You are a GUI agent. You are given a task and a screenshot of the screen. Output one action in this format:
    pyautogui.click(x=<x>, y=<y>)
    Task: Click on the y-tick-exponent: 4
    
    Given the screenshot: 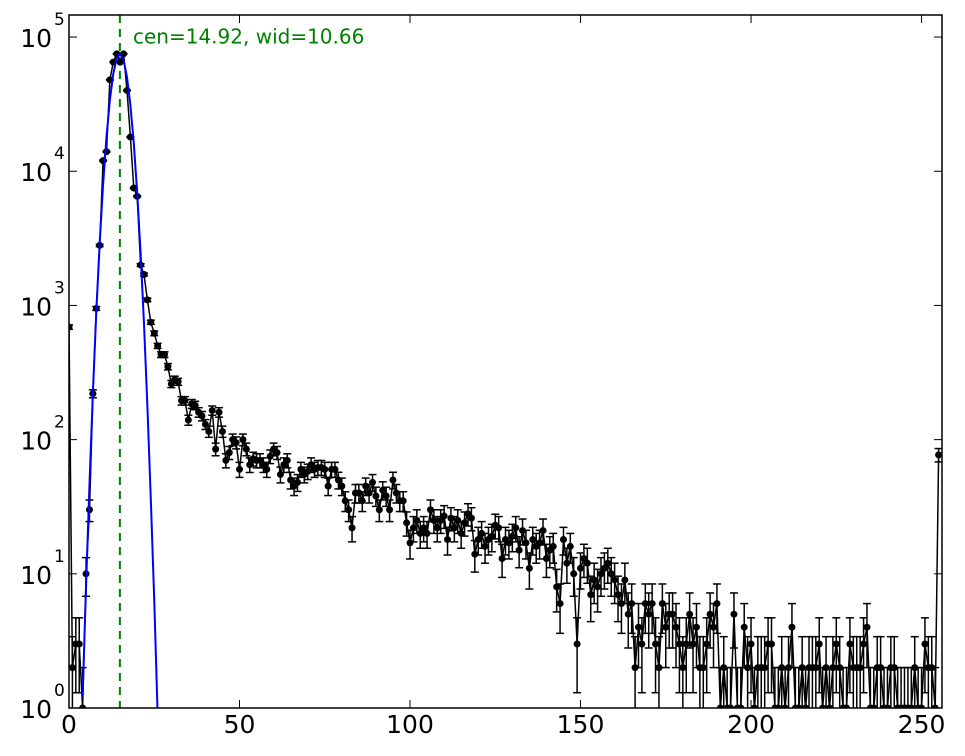 What is the action you would take?
    pyautogui.click(x=59, y=154)
    